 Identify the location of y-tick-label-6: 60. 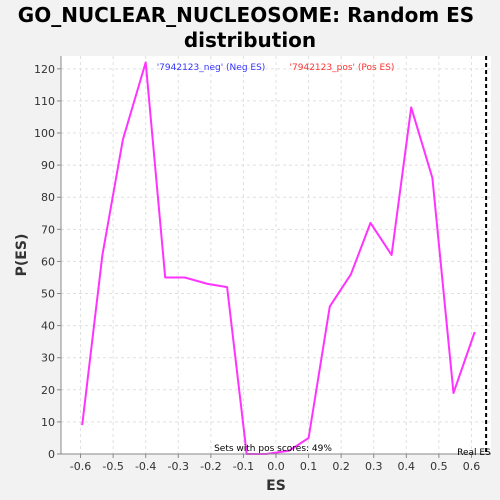
(48, 261).